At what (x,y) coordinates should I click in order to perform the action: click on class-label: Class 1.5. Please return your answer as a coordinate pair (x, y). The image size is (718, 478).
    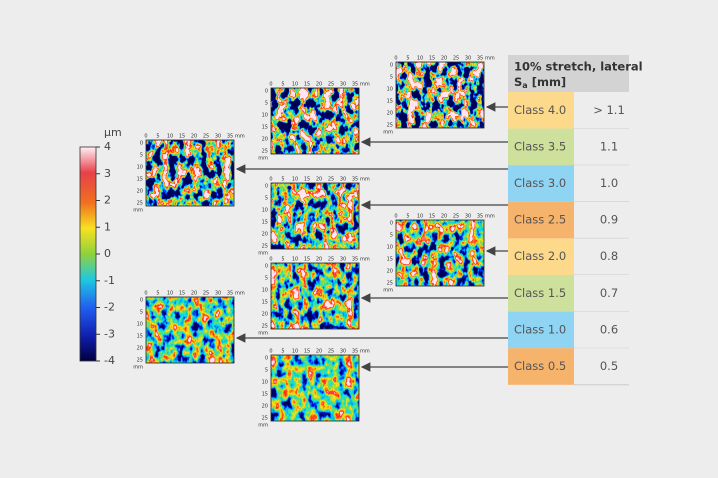
    Looking at the image, I should click on (540, 293).